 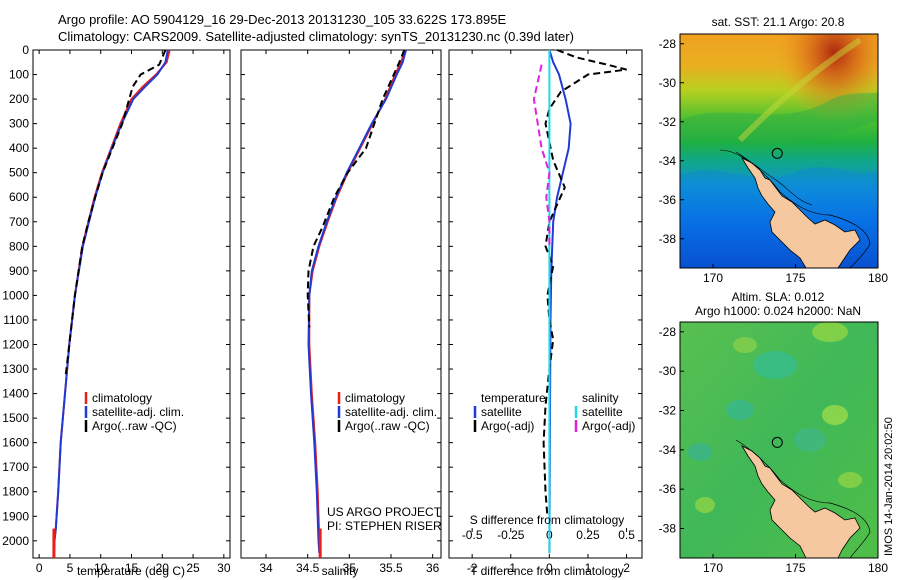 I want to click on sst-land, so click(x=800, y=212).